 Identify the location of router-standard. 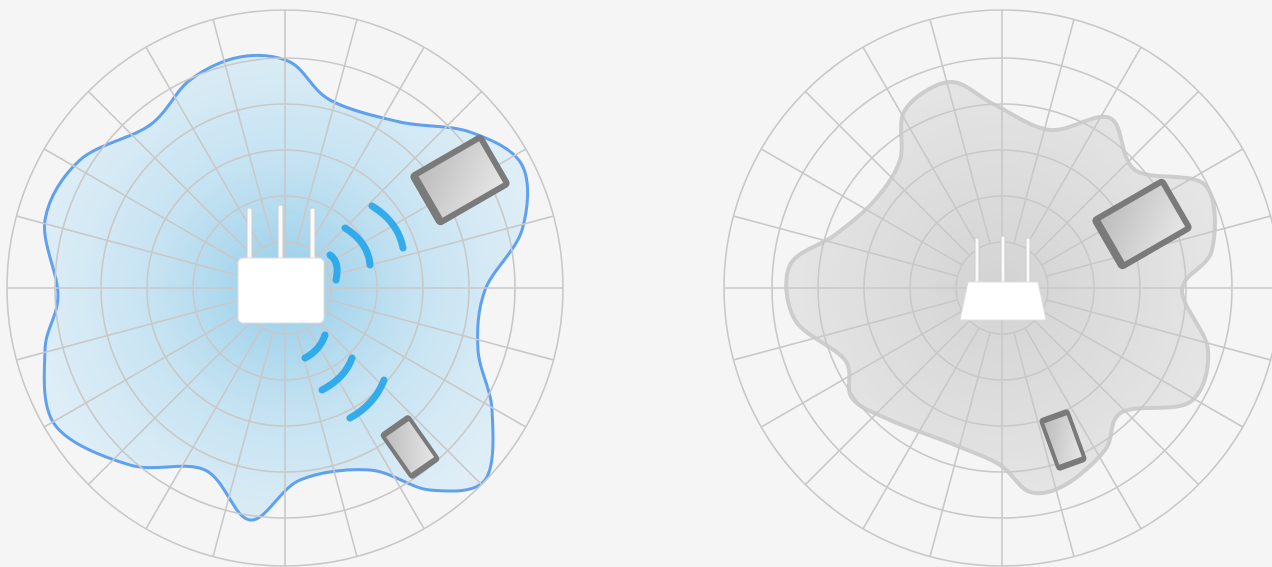
(1003, 278).